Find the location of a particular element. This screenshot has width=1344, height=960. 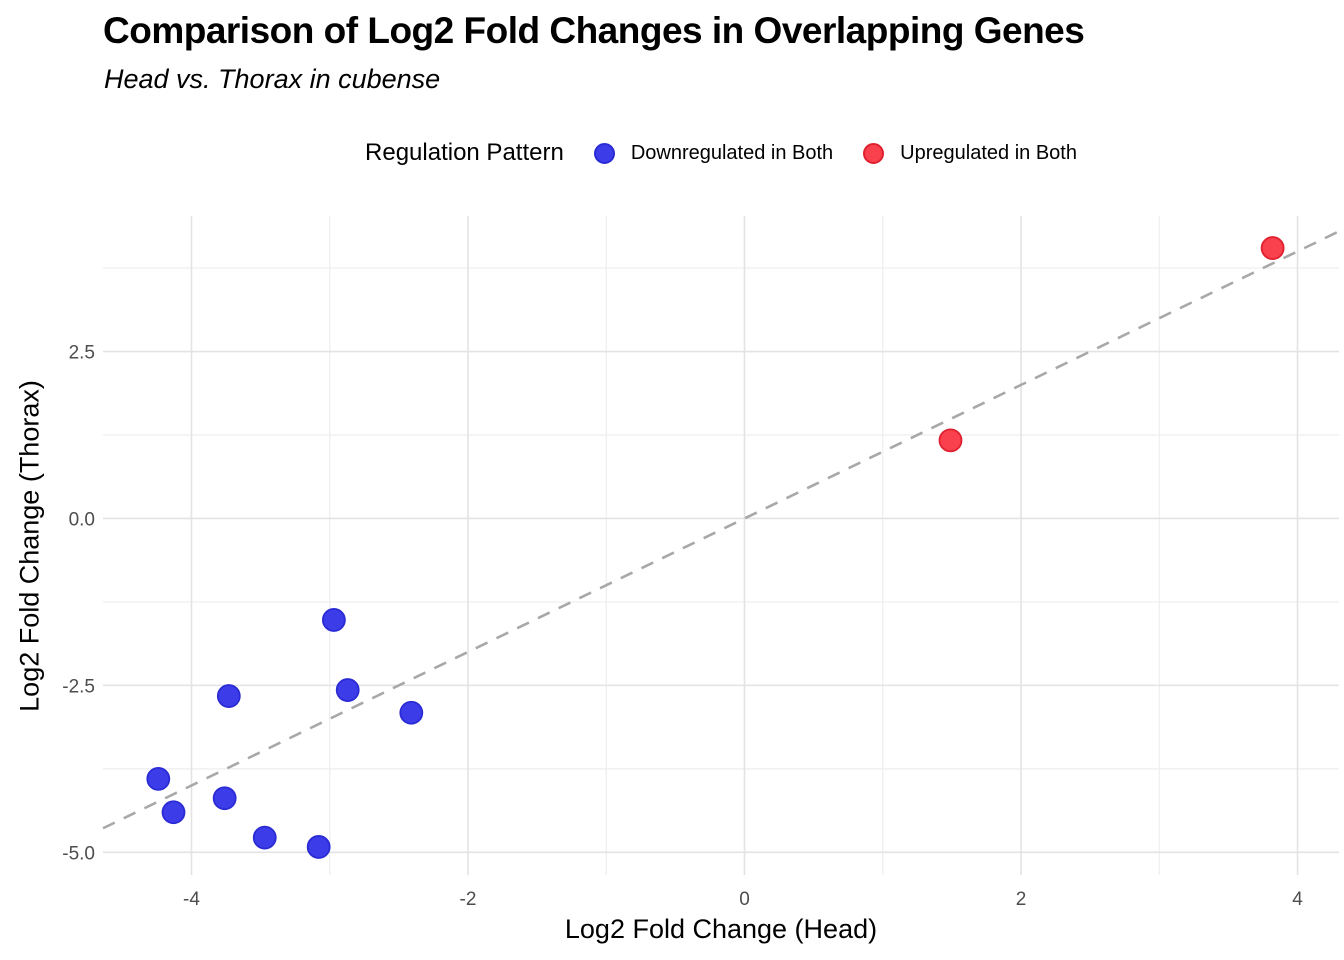

series-upregulated-in-both is located at coordinates (1111, 344).